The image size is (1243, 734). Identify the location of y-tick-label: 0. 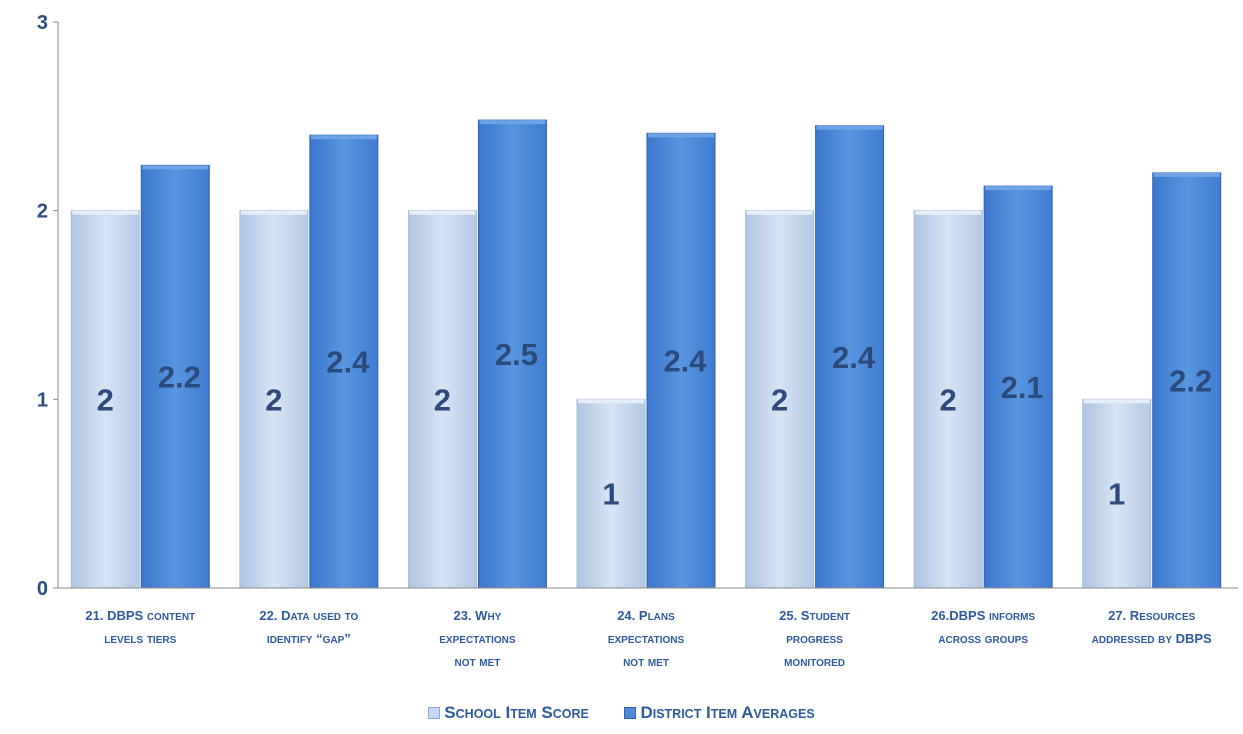
(42, 589).